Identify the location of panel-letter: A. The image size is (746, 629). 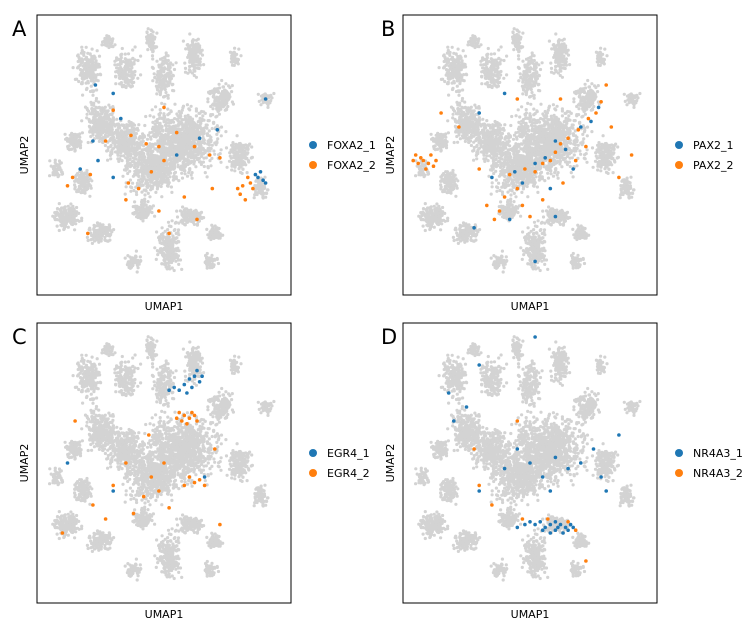
(19, 29).